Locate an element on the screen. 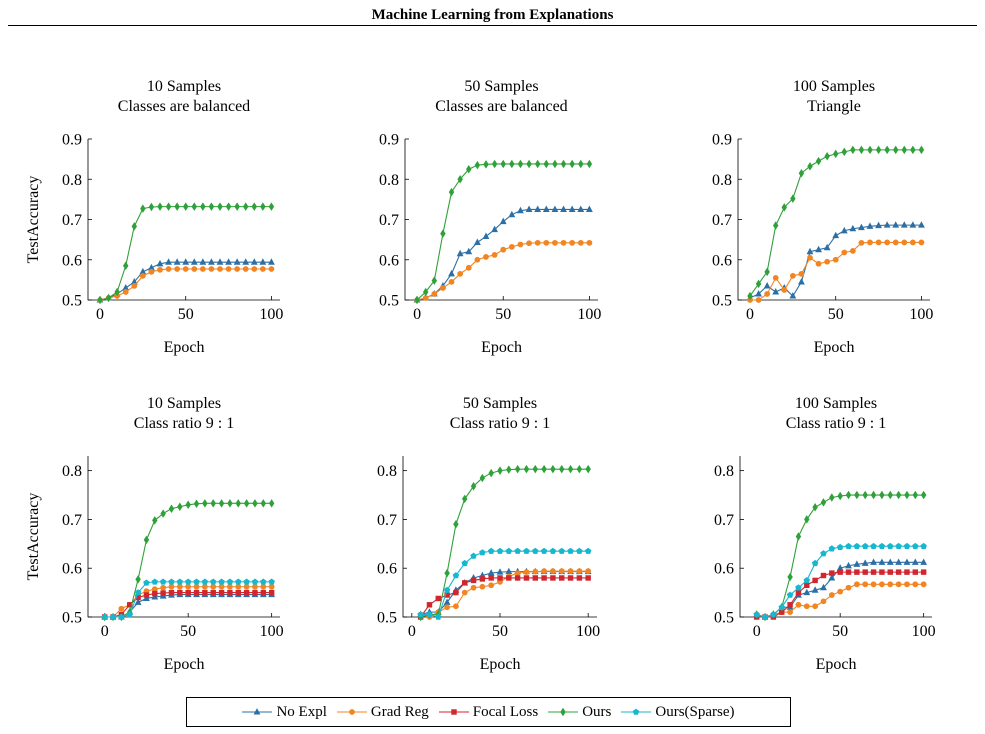  page-header: Machine Learning from Explanations is located at coordinates (492, 14).